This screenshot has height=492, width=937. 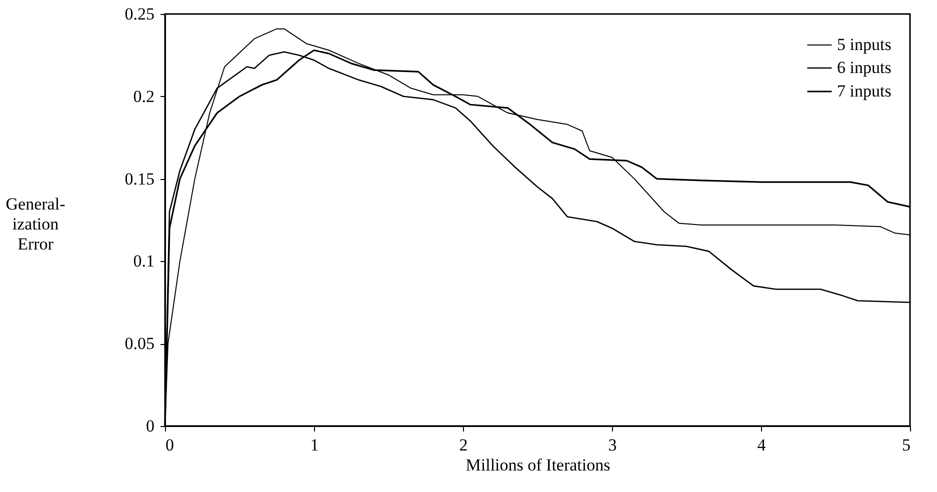 What do you see at coordinates (143, 261) in the screenshot?
I see `y-tick-label: 0.1` at bounding box center [143, 261].